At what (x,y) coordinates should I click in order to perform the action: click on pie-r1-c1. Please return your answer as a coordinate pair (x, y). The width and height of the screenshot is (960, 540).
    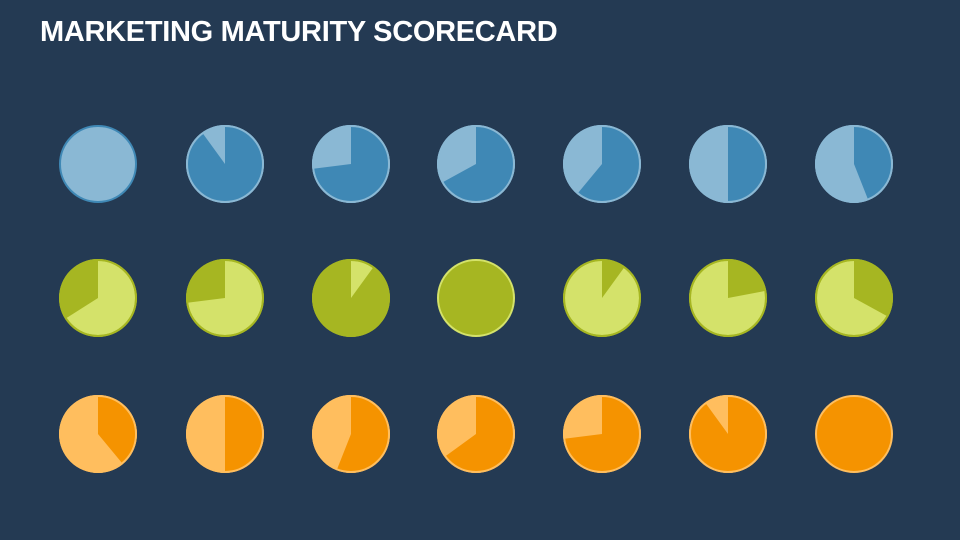
    Looking at the image, I should click on (98, 164).